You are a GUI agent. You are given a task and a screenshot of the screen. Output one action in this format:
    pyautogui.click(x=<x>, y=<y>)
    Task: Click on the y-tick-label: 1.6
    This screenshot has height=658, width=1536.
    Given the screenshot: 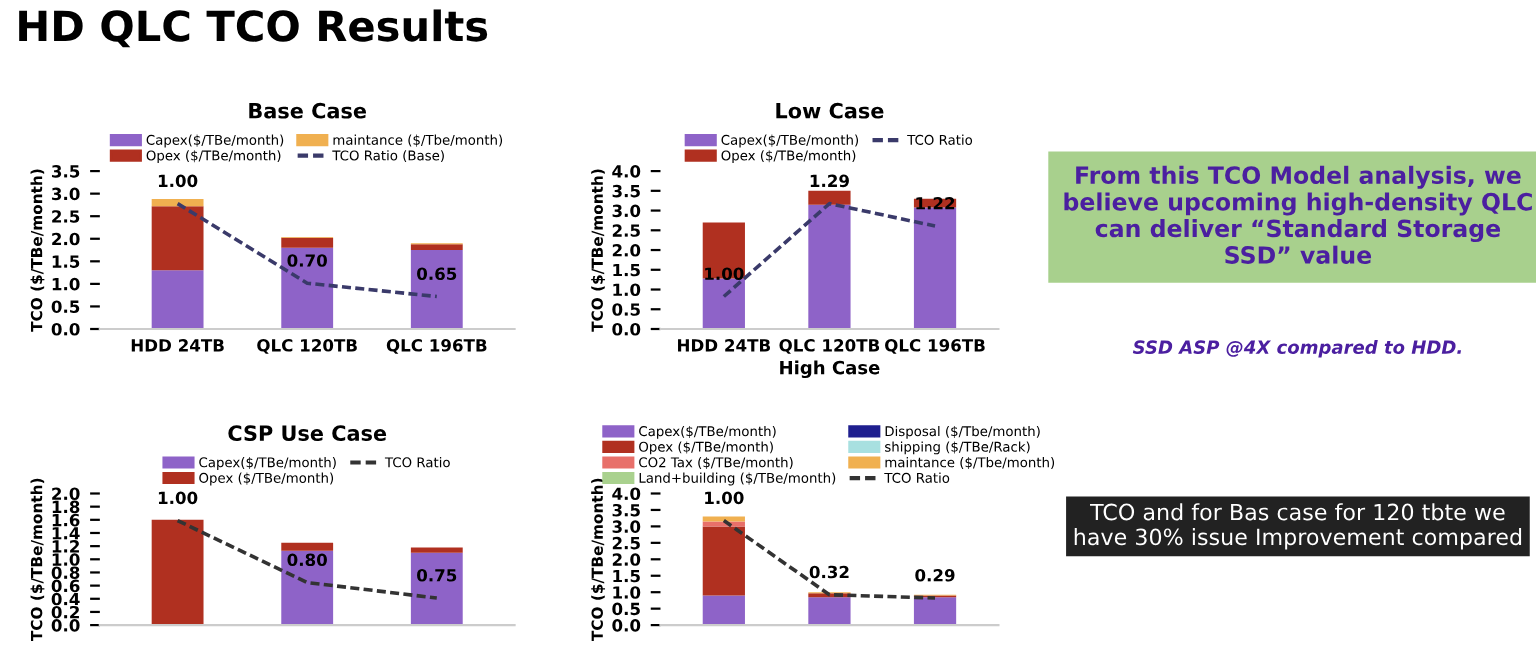 What is the action you would take?
    pyautogui.click(x=66, y=520)
    